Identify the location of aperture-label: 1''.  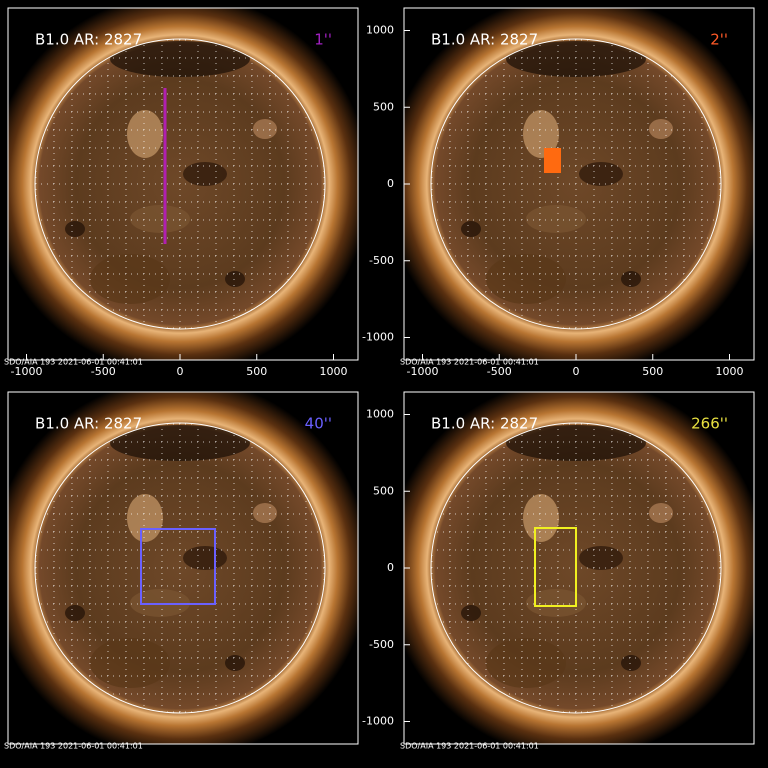
(323, 40).